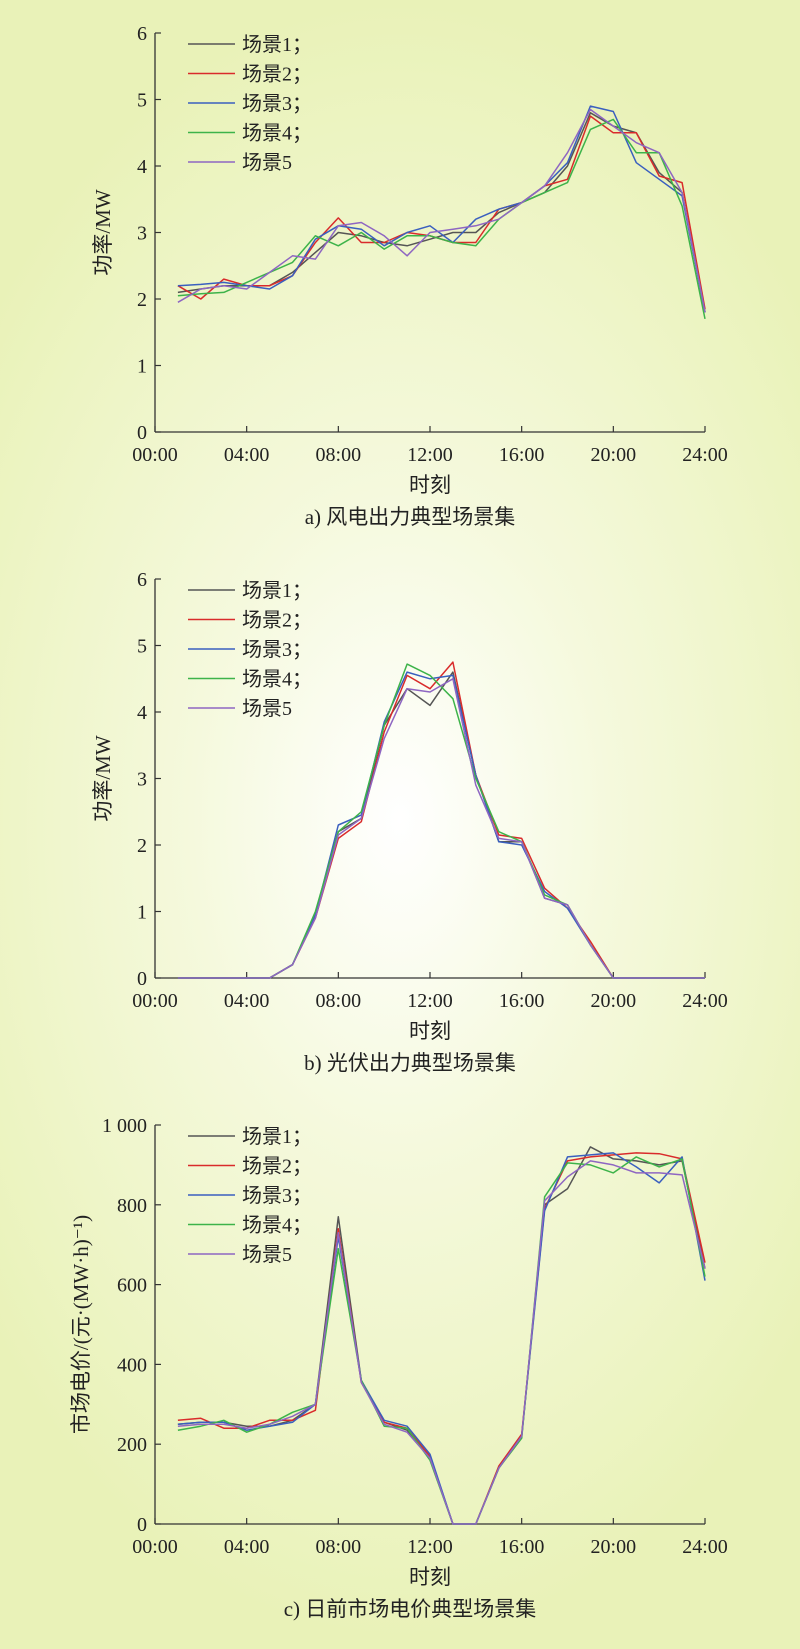 This screenshot has width=800, height=1649. Describe the element at coordinates (132, 1445) in the screenshot. I see `y-tick-label: 200` at that location.